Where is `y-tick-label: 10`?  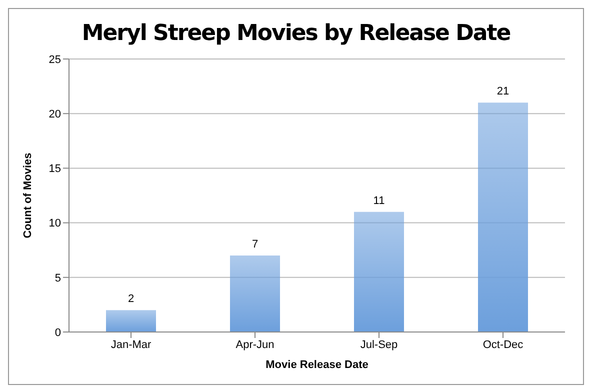
y-tick-label: 10 is located at coordinates (54, 224).